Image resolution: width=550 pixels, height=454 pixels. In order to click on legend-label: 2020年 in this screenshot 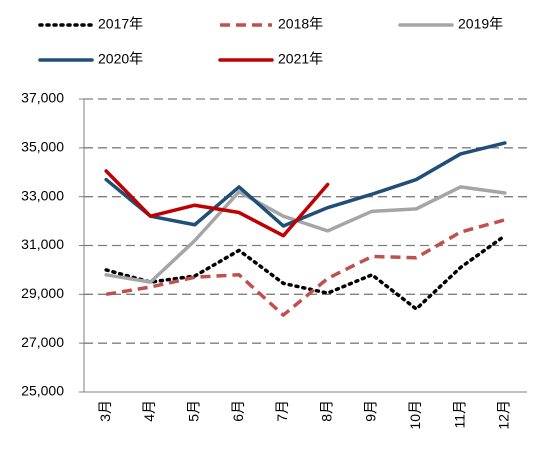, I will do `click(120, 59)`.